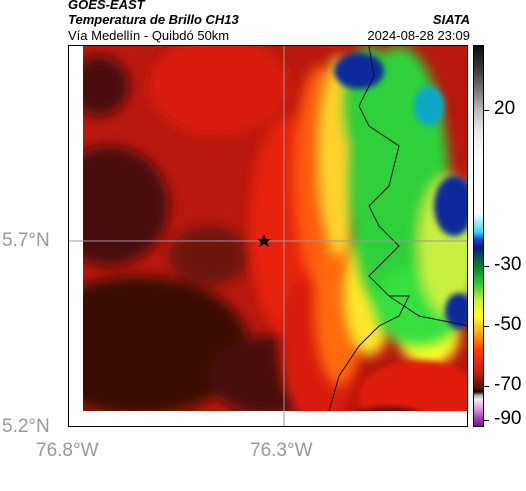 The image size is (526, 491). Describe the element at coordinates (369, 229) in the screenshot. I see `department-boundary` at that location.